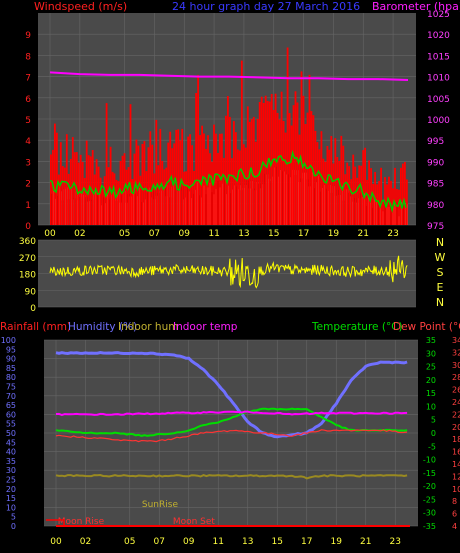  I want to click on legend-indoor-temp: Indoor temp, so click(205, 327).